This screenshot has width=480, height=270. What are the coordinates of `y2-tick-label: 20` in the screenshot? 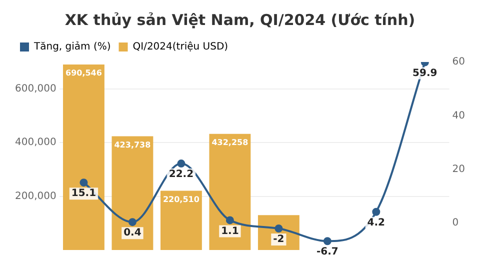 It's located at (459, 170).